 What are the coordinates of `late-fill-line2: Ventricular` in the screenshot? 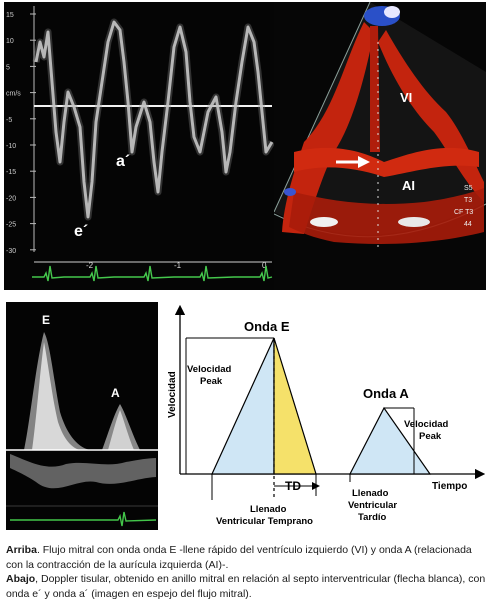 It's located at (372, 505).